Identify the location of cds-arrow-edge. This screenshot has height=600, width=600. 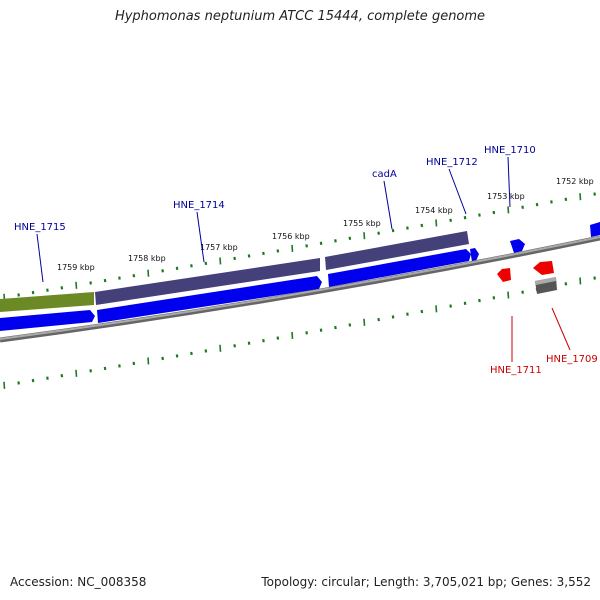
(595, 229).